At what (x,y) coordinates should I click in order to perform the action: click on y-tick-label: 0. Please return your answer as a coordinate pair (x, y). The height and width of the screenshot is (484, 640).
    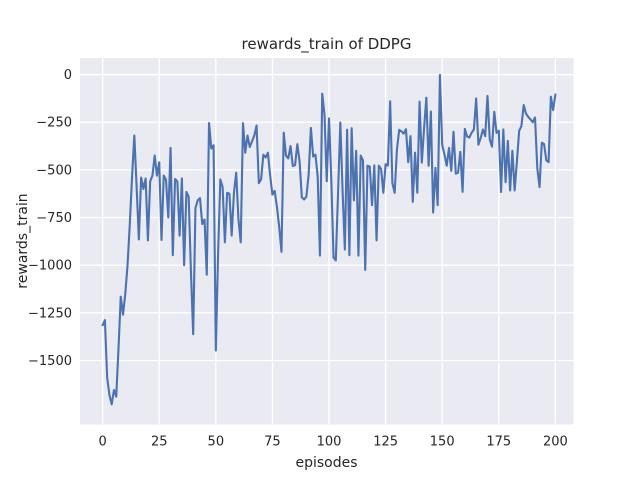
    Looking at the image, I should click on (68, 75).